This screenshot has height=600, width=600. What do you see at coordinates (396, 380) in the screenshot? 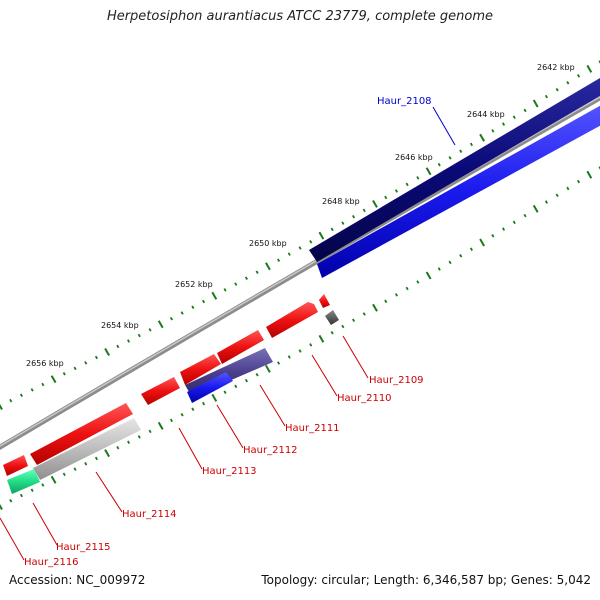
I see `gene-label-haur-2109: Haur_2109` at bounding box center [396, 380].